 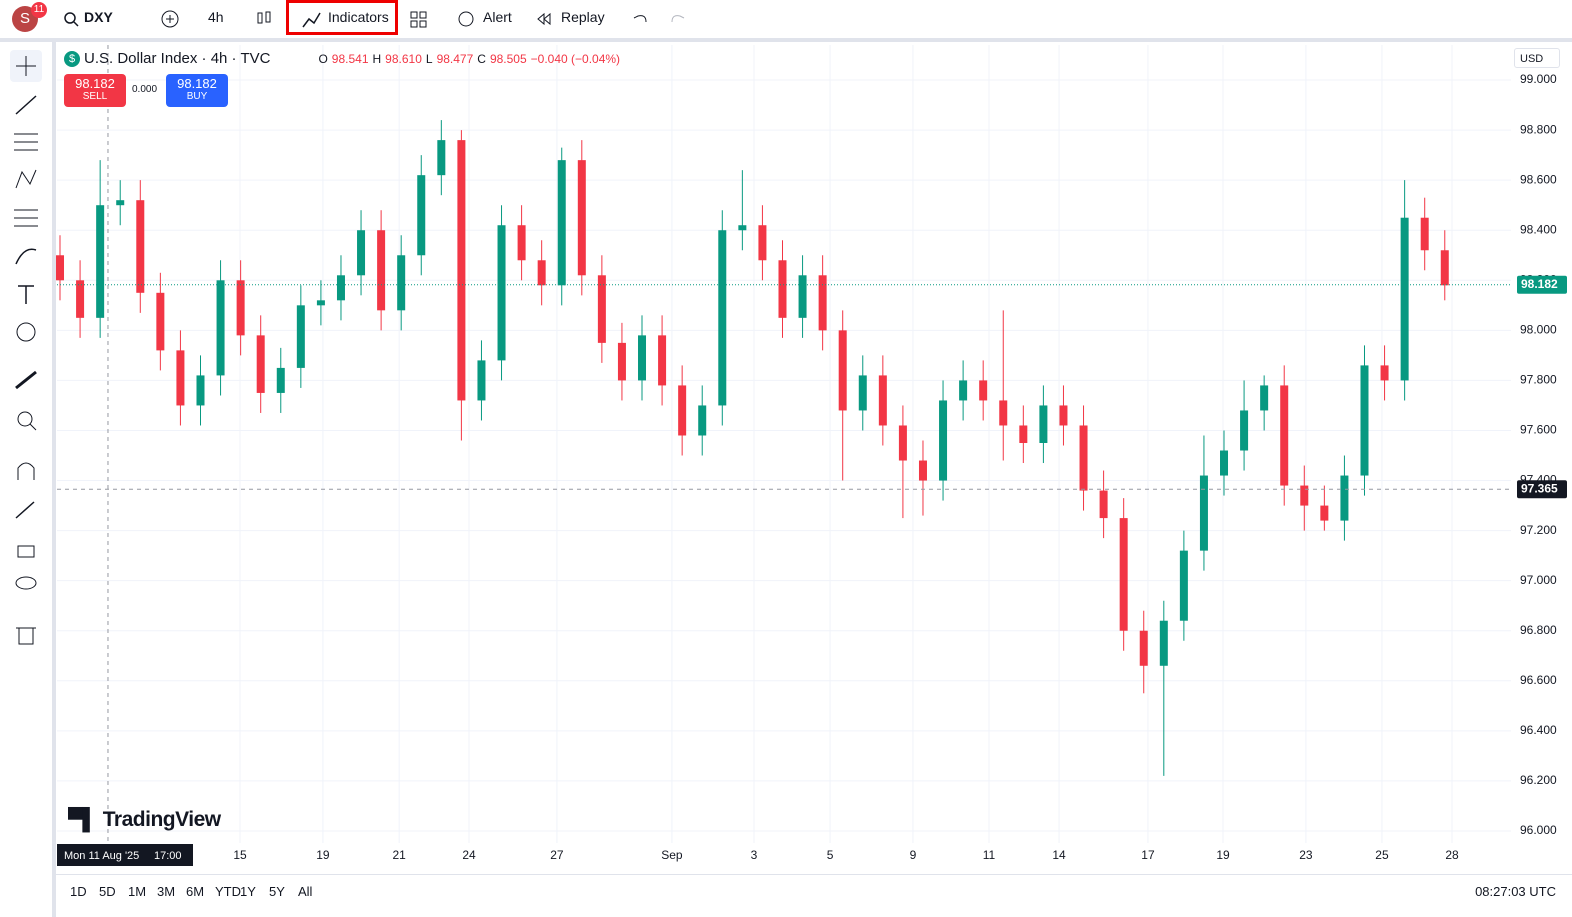 I want to click on symbol: DXY, so click(x=98, y=17).